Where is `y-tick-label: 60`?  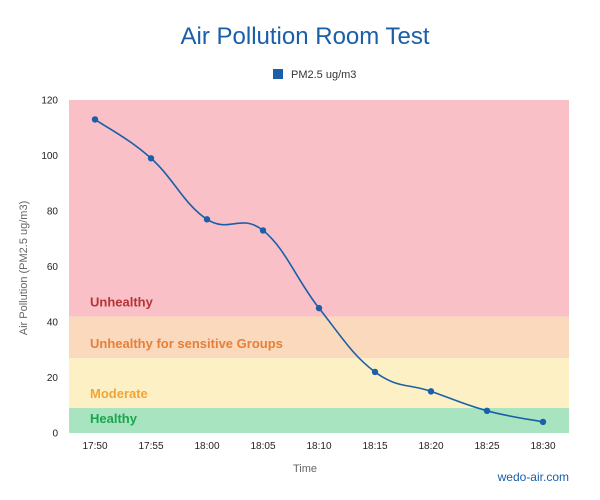 y-tick-label: 60 is located at coordinates (53, 267).